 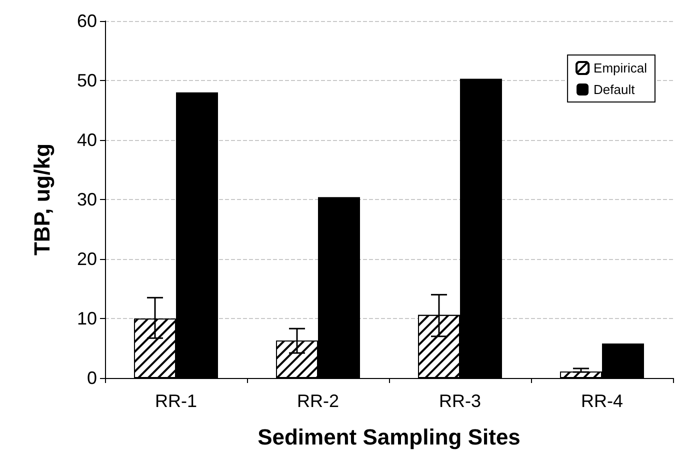 I want to click on y-tick-label: 10, so click(x=86, y=318).